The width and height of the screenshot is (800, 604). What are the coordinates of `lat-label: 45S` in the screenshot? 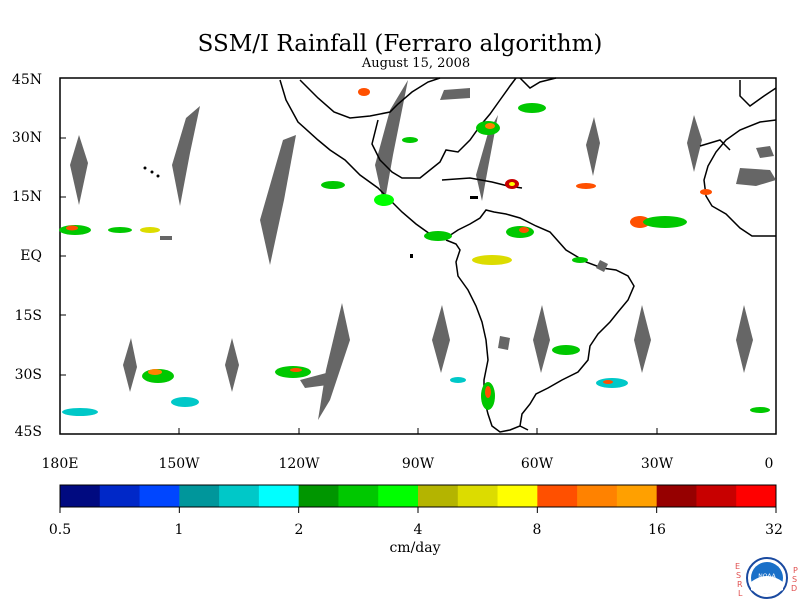 It's located at (28, 432).